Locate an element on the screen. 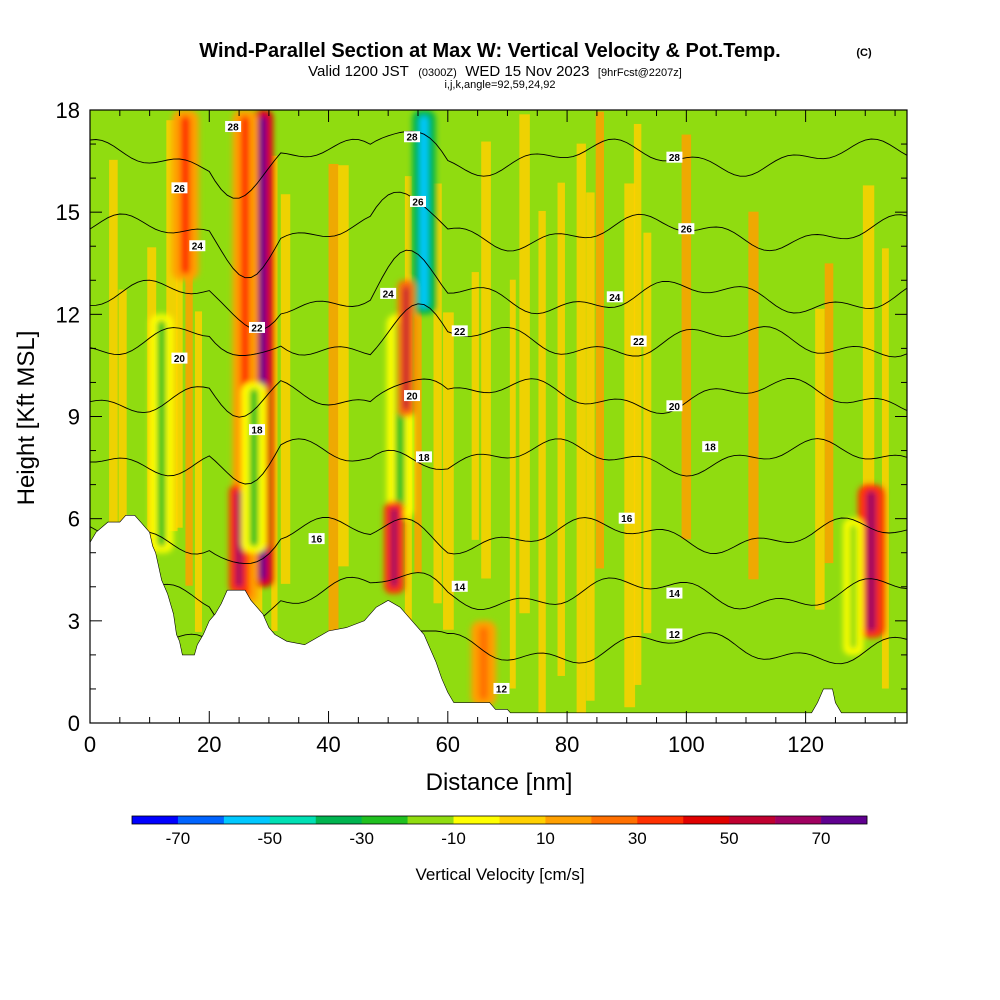 The height and width of the screenshot is (1000, 1000). x-tick-label: 0 is located at coordinates (90, 744).